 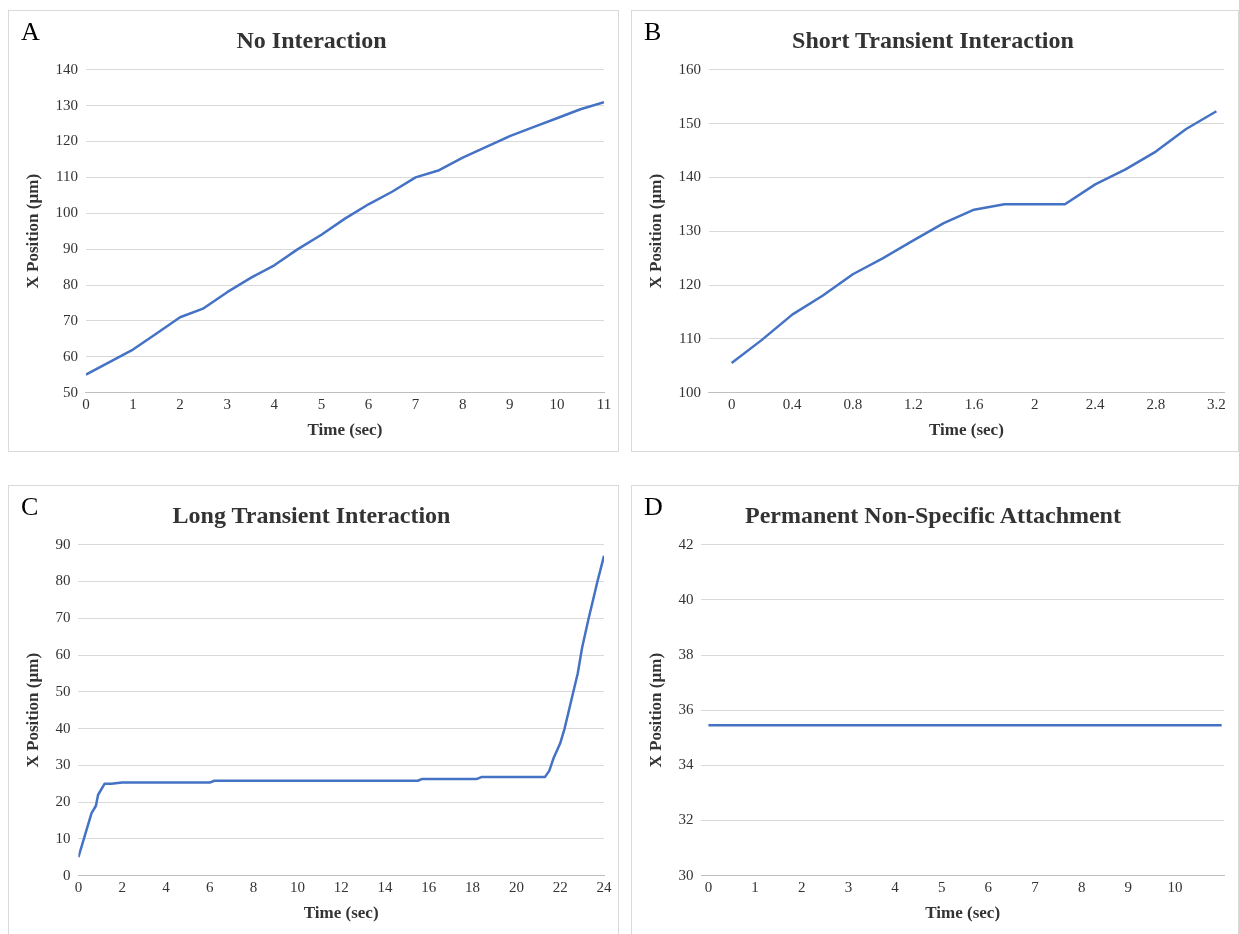 I want to click on chart-title: Permanent Non-Specific Attachment, so click(x=933, y=514).